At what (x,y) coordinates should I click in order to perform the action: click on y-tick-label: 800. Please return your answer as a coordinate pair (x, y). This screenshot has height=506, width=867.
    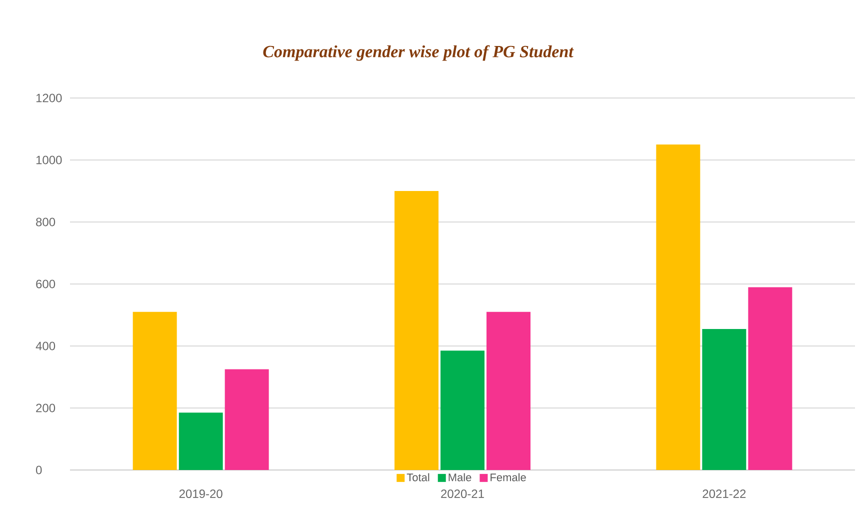
    Looking at the image, I should click on (46, 222).